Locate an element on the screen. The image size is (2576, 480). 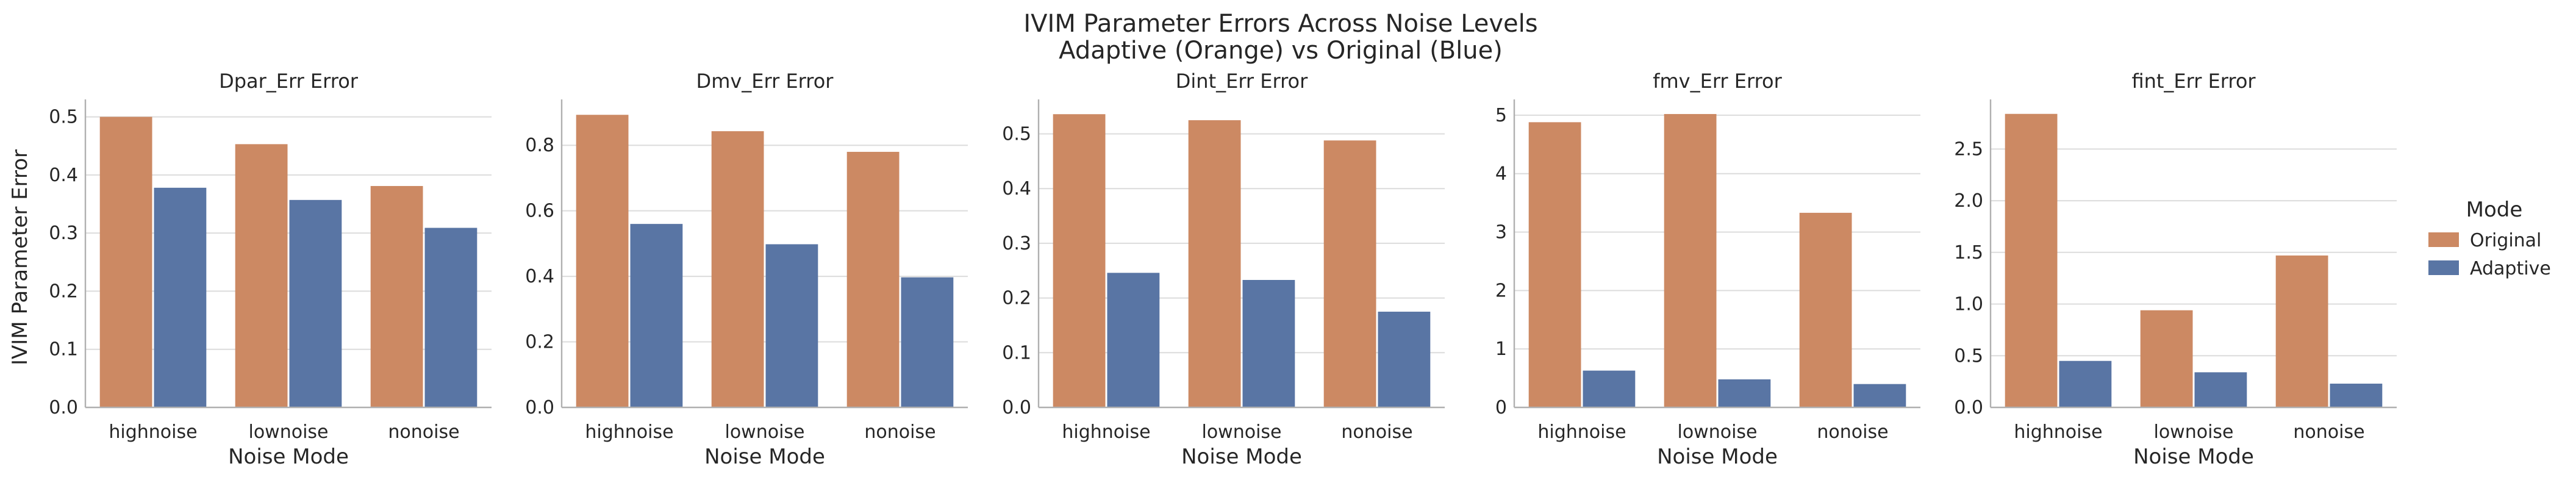
panel-title: fint_Err Error is located at coordinates (2193, 82).